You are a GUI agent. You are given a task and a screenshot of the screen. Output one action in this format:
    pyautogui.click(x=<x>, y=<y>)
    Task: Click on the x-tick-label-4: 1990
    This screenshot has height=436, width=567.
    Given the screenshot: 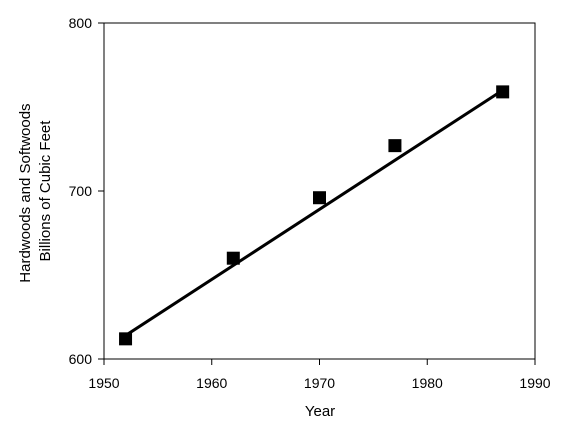 What is the action you would take?
    pyautogui.click(x=534, y=383)
    